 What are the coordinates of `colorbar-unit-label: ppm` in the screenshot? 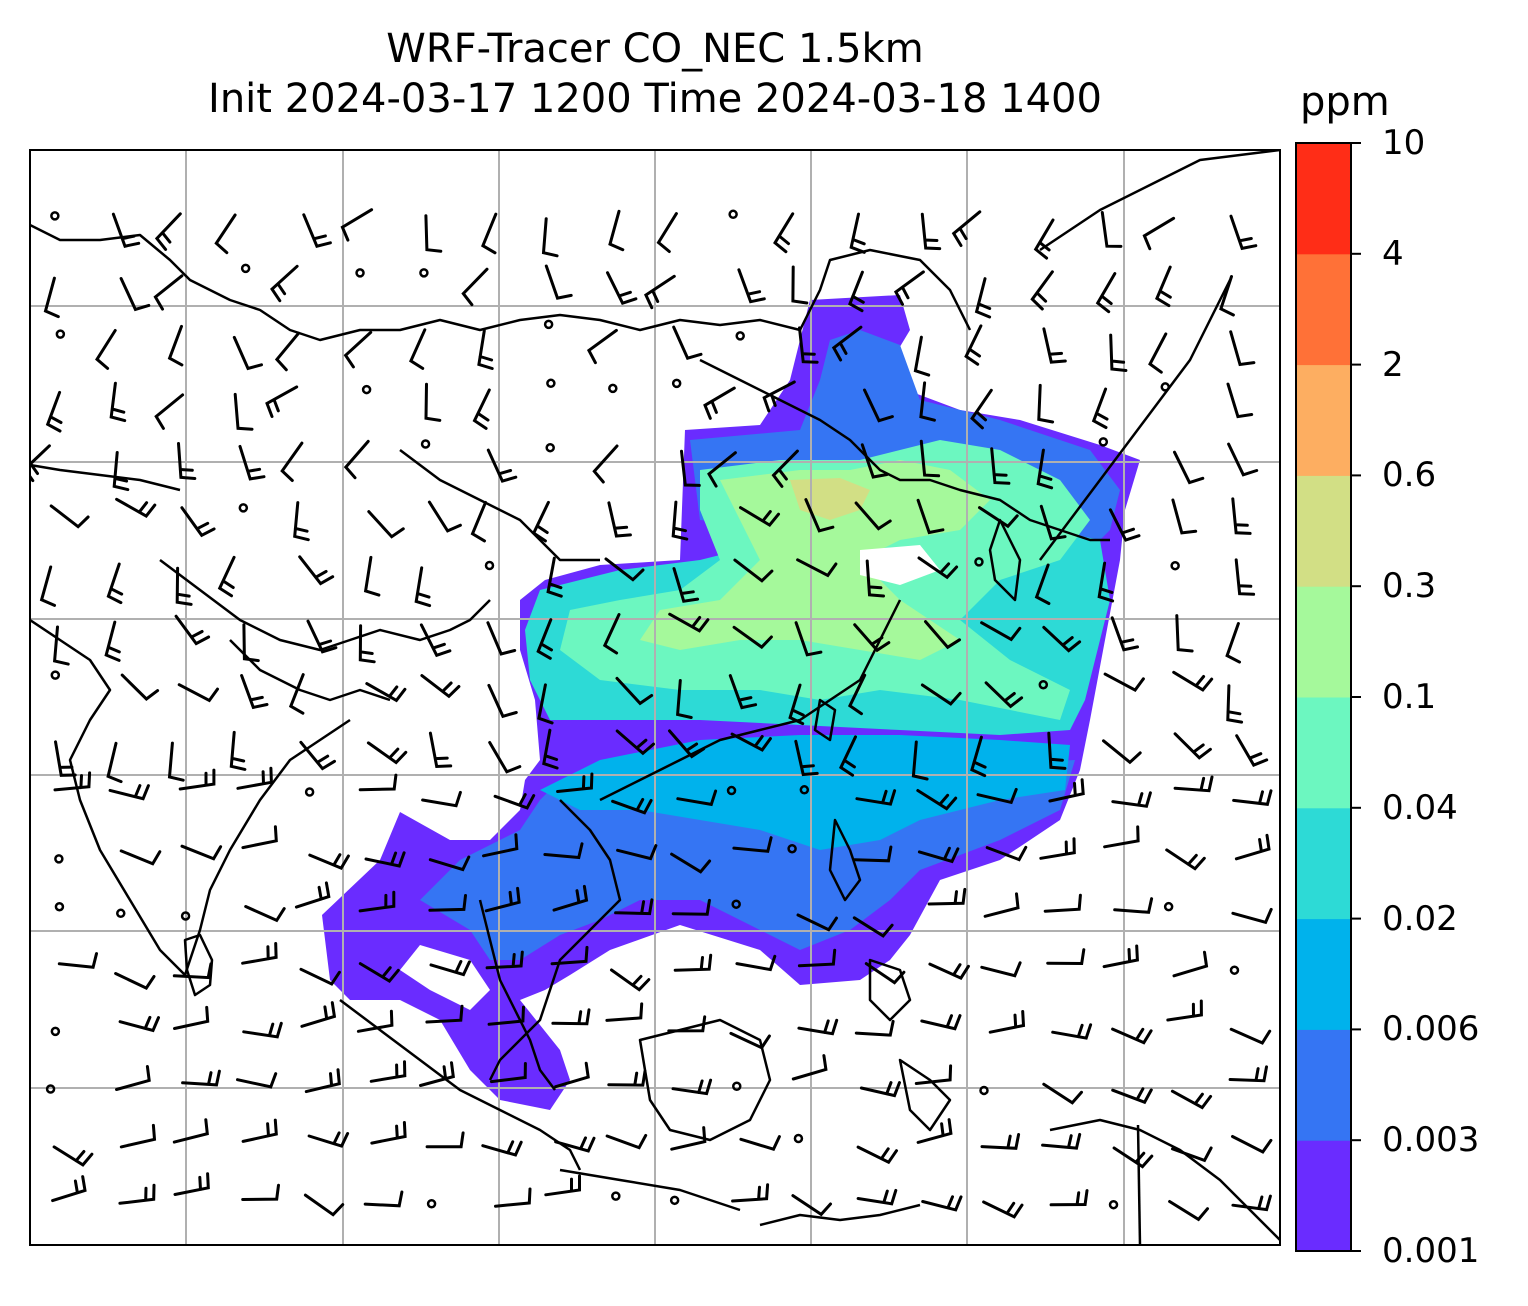 It's located at (1345, 102).